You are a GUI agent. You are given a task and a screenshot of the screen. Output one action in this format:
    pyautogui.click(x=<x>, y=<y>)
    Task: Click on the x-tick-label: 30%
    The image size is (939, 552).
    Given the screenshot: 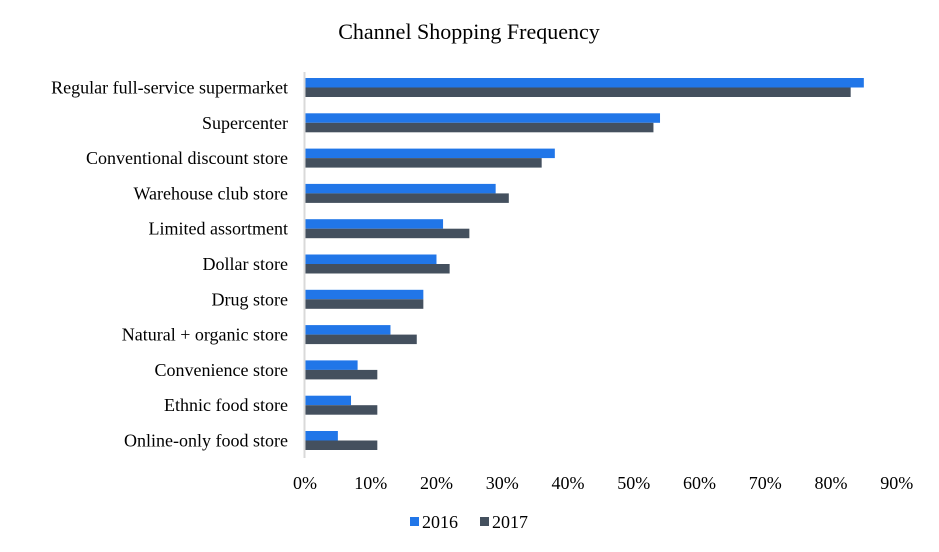 What is the action you would take?
    pyautogui.click(x=502, y=483)
    